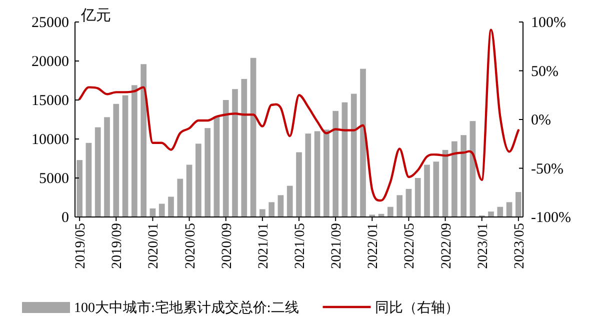 This screenshot has width=603, height=326. What do you see at coordinates (374, 246) in the screenshot?
I see `x-tick-label: 2022/01` at bounding box center [374, 246].